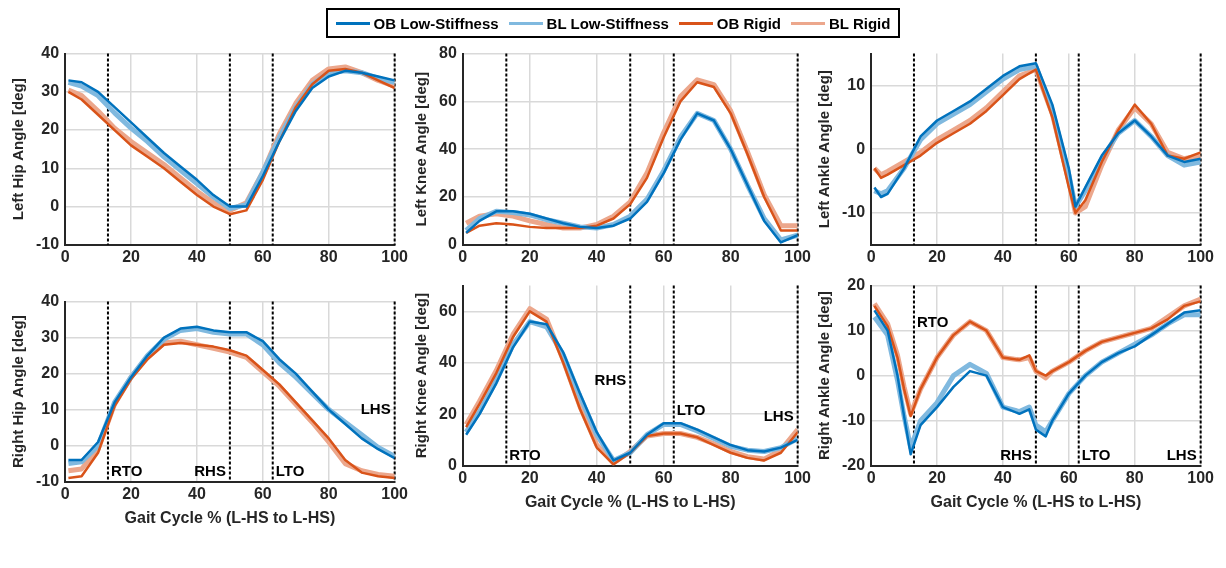  I want to click on y-tick-label: 80, so click(448, 53).